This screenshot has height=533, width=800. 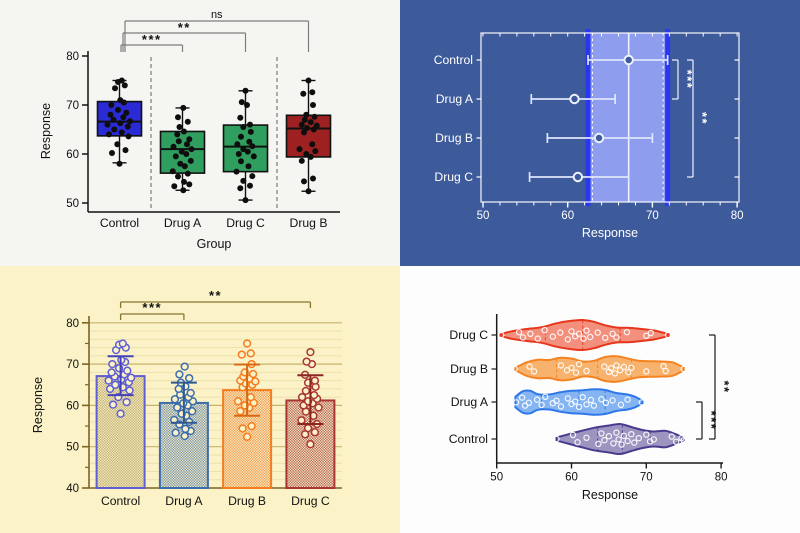 I want to click on plot-border, so click(x=610, y=117).